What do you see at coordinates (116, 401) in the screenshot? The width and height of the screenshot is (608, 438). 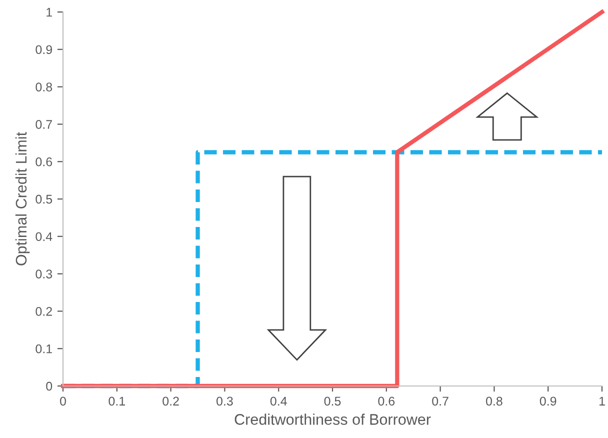 I see `x-tick-label: 0.1` at bounding box center [116, 401].